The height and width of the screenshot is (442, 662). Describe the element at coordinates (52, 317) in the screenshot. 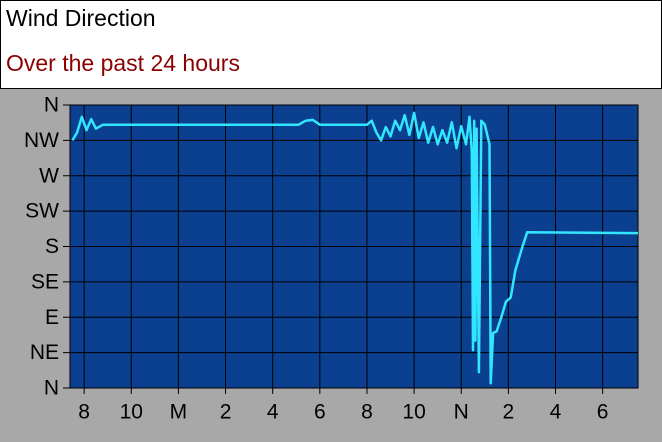

I see `y-tick-label: E` at that location.